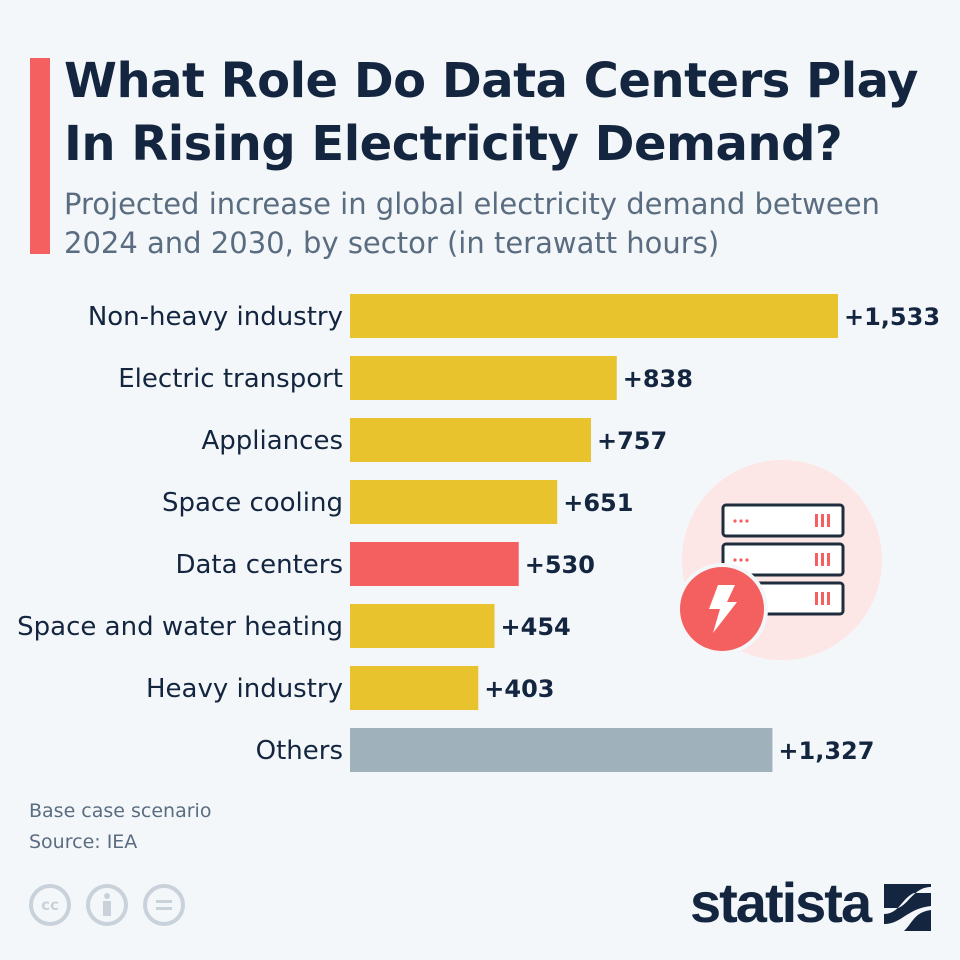  What do you see at coordinates (244, 689) in the screenshot?
I see `category-label: Heavy industry` at bounding box center [244, 689].